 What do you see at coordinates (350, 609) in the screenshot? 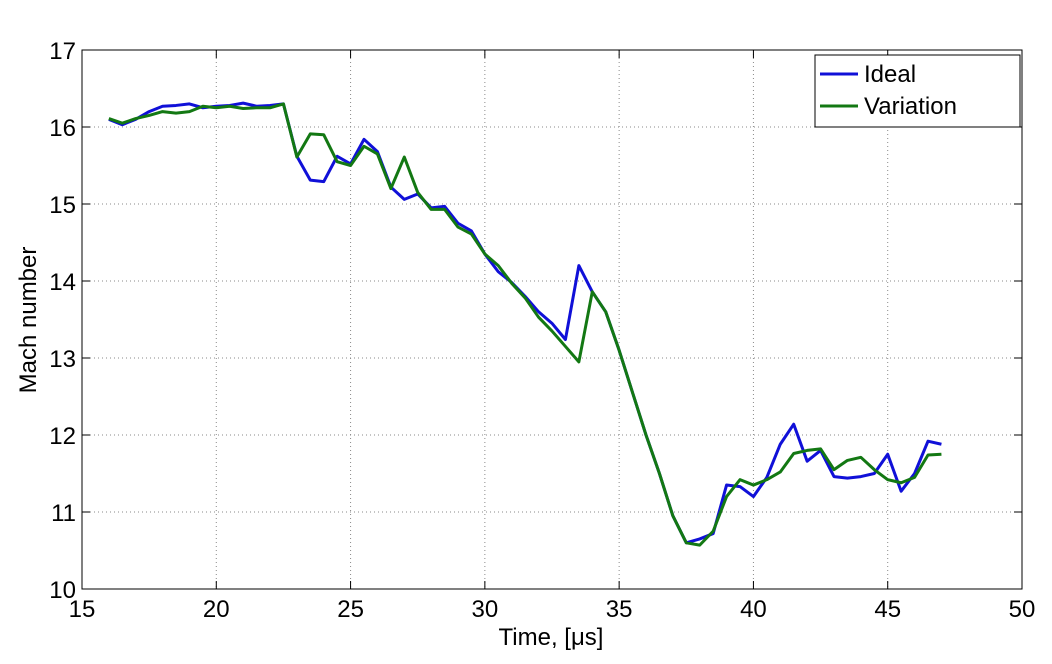
I see `x-tick-label: 25` at bounding box center [350, 609].